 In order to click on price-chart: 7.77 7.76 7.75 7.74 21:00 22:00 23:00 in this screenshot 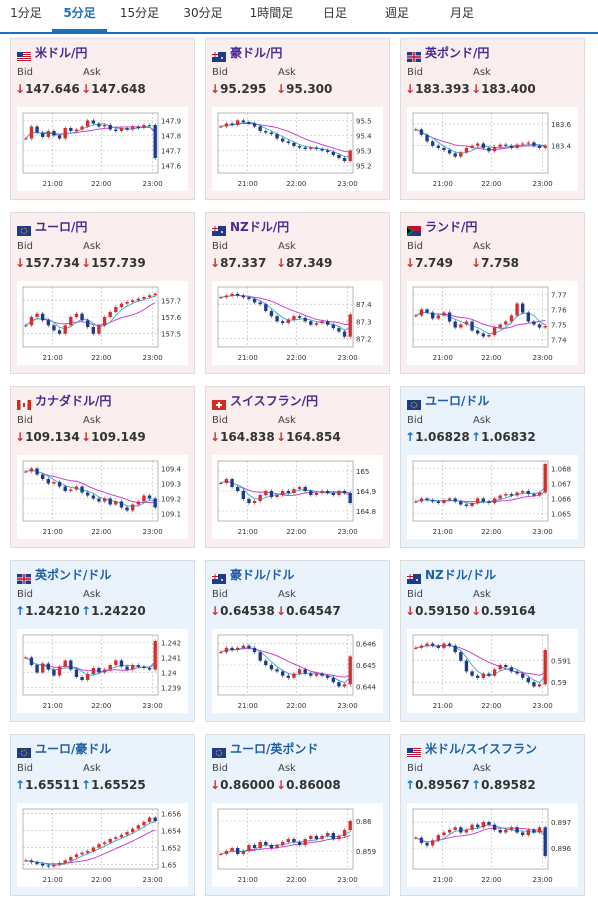, I will do `click(492, 323)`.